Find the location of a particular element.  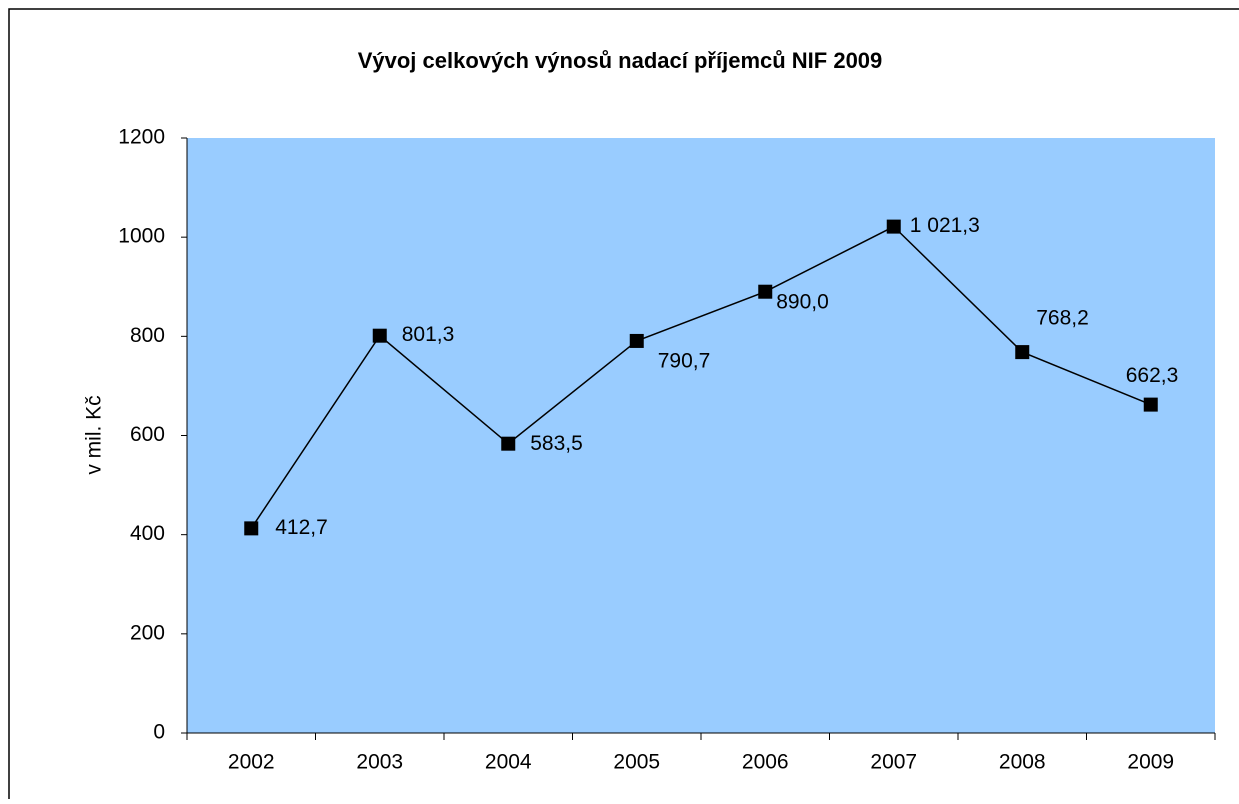

x-tick-label: 2007 is located at coordinates (893, 762).